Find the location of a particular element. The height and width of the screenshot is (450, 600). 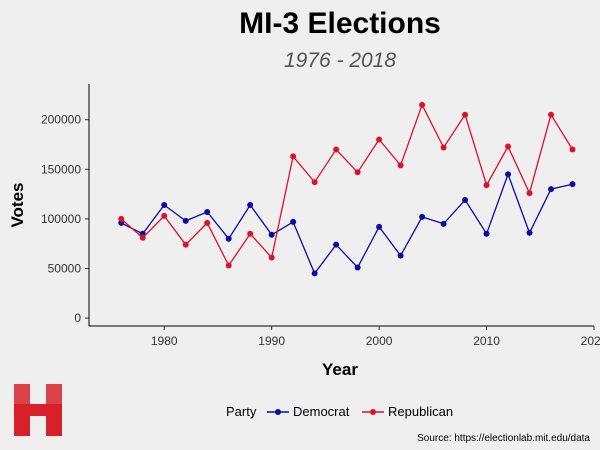

legend-item-democrat: Democrat is located at coordinates (308, 411).